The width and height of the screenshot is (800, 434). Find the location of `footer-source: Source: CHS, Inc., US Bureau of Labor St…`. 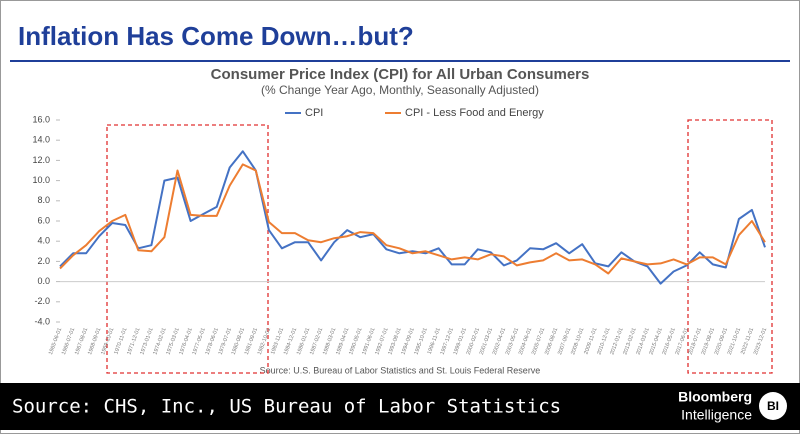

footer-source: Source: CHS, Inc., US Bureau of Labor St… is located at coordinates (286, 407).